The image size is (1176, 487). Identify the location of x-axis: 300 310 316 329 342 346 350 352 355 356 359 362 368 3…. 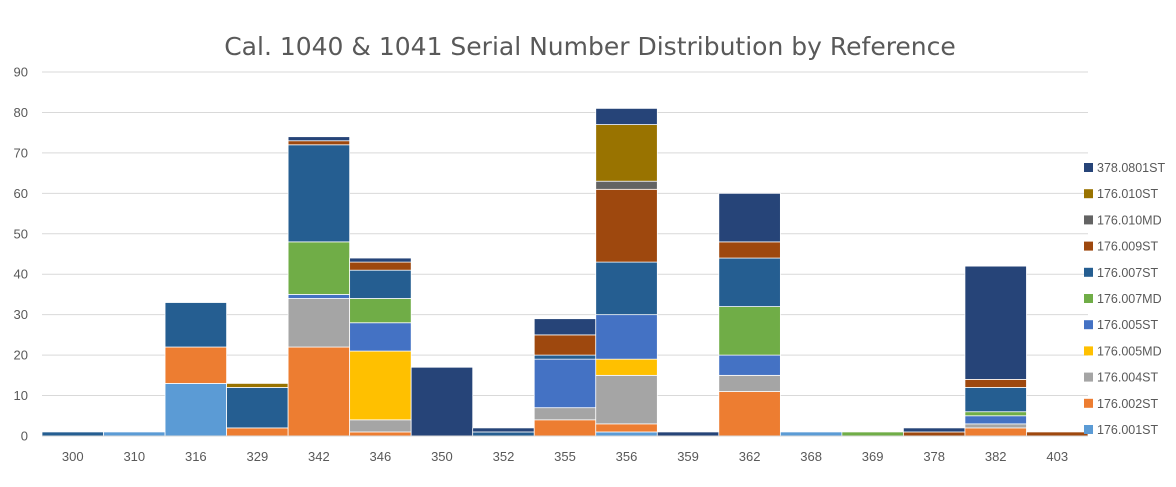
(565, 456).